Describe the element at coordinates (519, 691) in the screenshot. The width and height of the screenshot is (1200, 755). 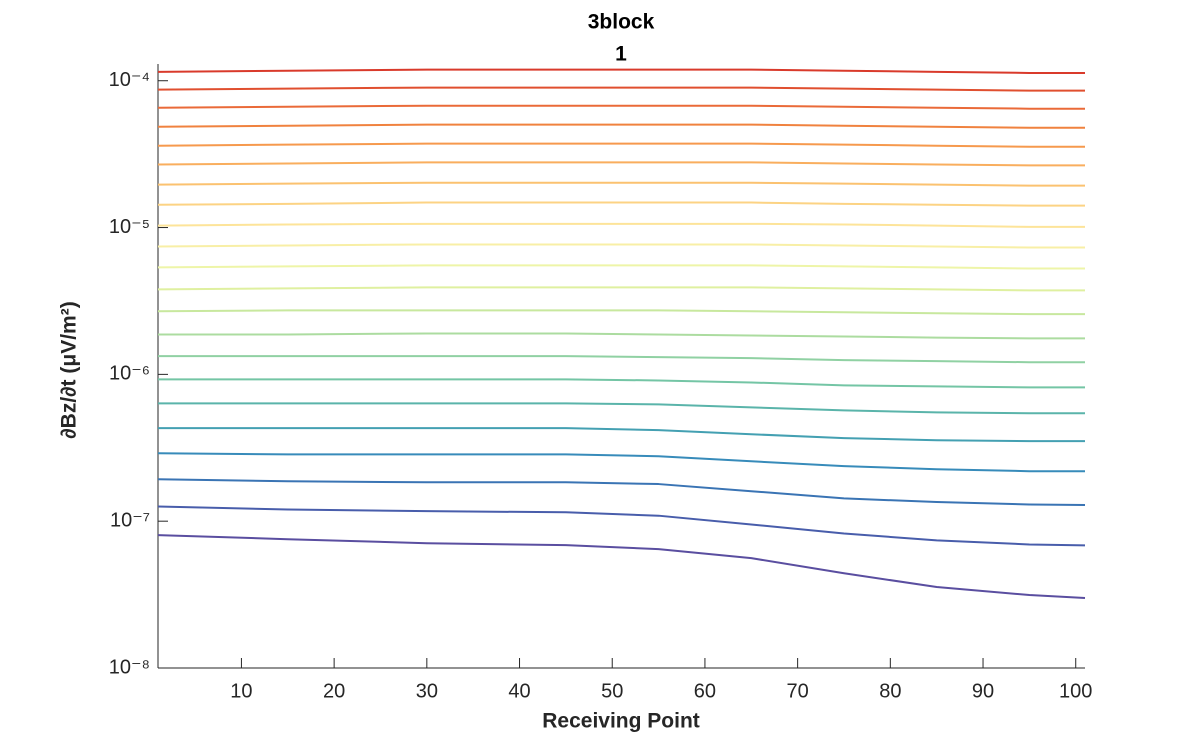
I see `x-tick-label: 40` at that location.